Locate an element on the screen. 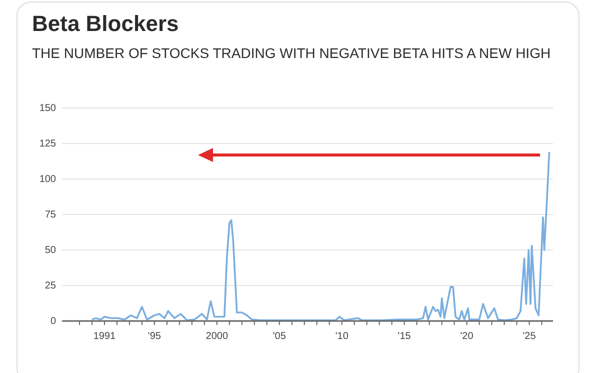 This screenshot has height=373, width=591. y-tick-label: 150 is located at coordinates (47, 108).